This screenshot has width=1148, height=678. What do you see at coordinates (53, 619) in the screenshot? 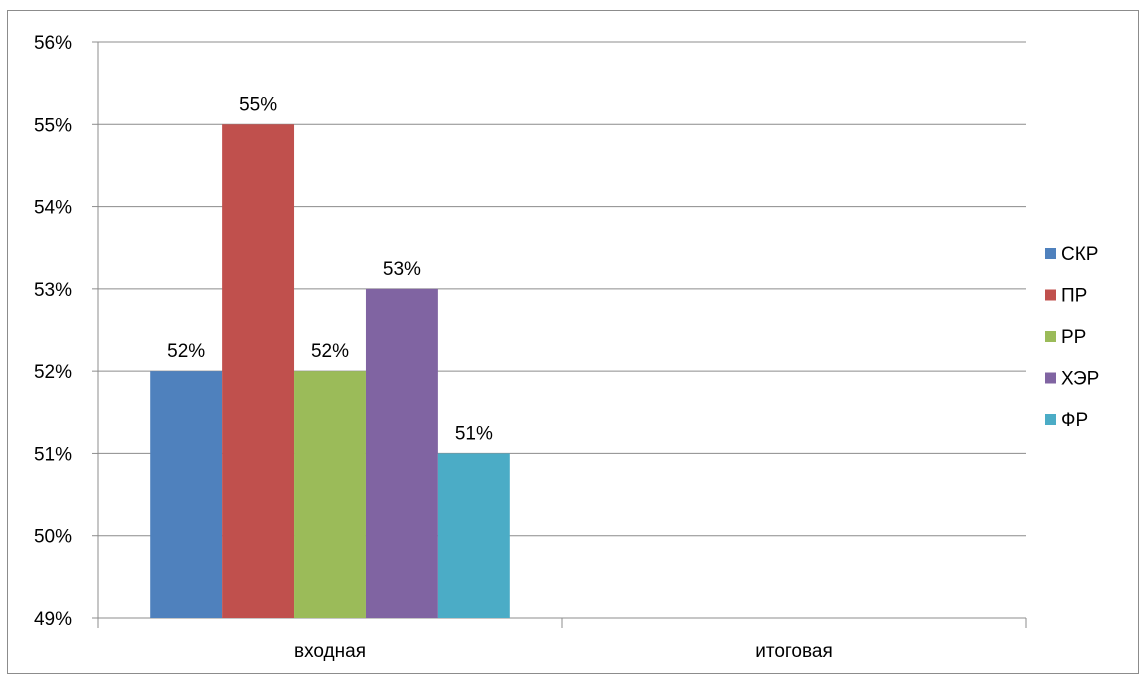
I see `y-tick-label: 49%` at bounding box center [53, 619].